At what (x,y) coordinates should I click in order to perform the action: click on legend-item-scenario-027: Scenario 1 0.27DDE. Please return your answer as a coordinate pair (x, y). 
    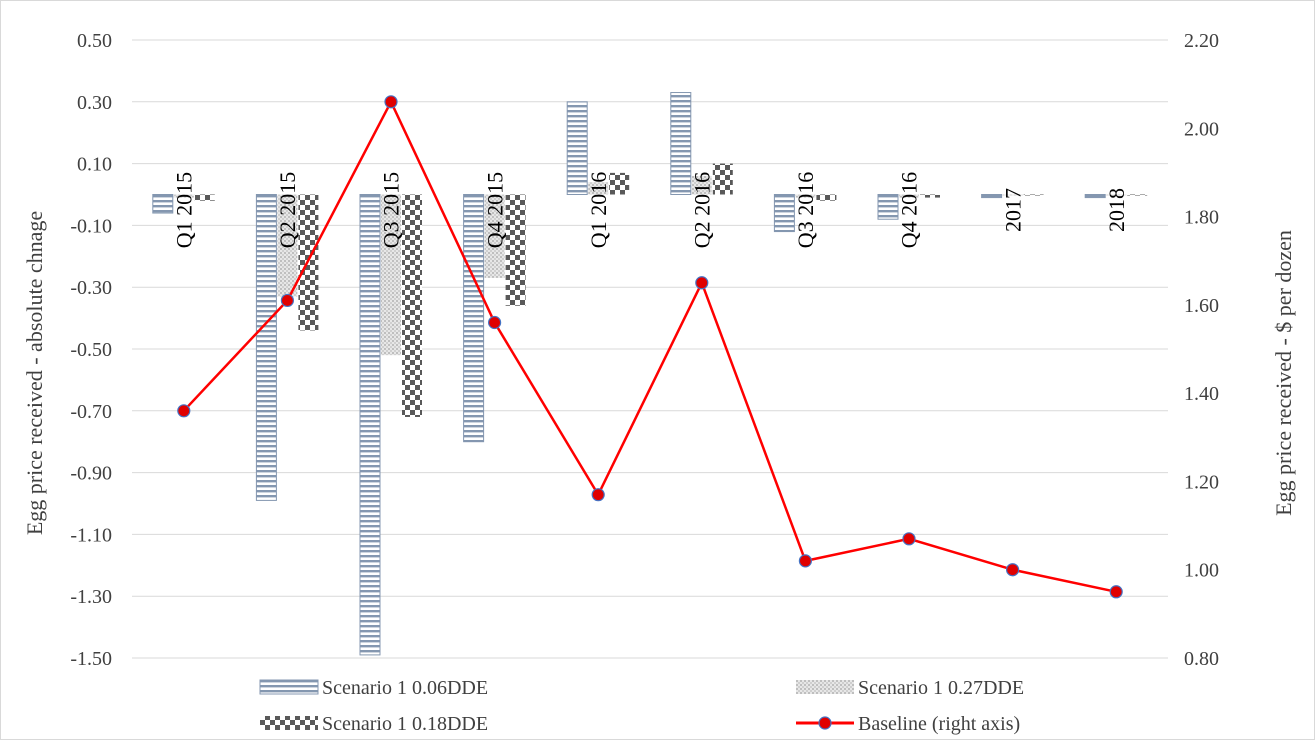
    Looking at the image, I should click on (910, 688).